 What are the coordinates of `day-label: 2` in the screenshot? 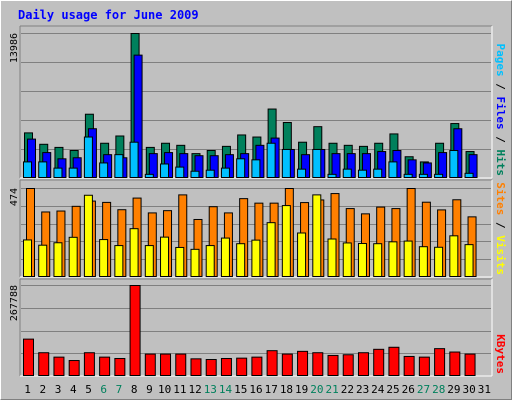 It's located at (43, 389).